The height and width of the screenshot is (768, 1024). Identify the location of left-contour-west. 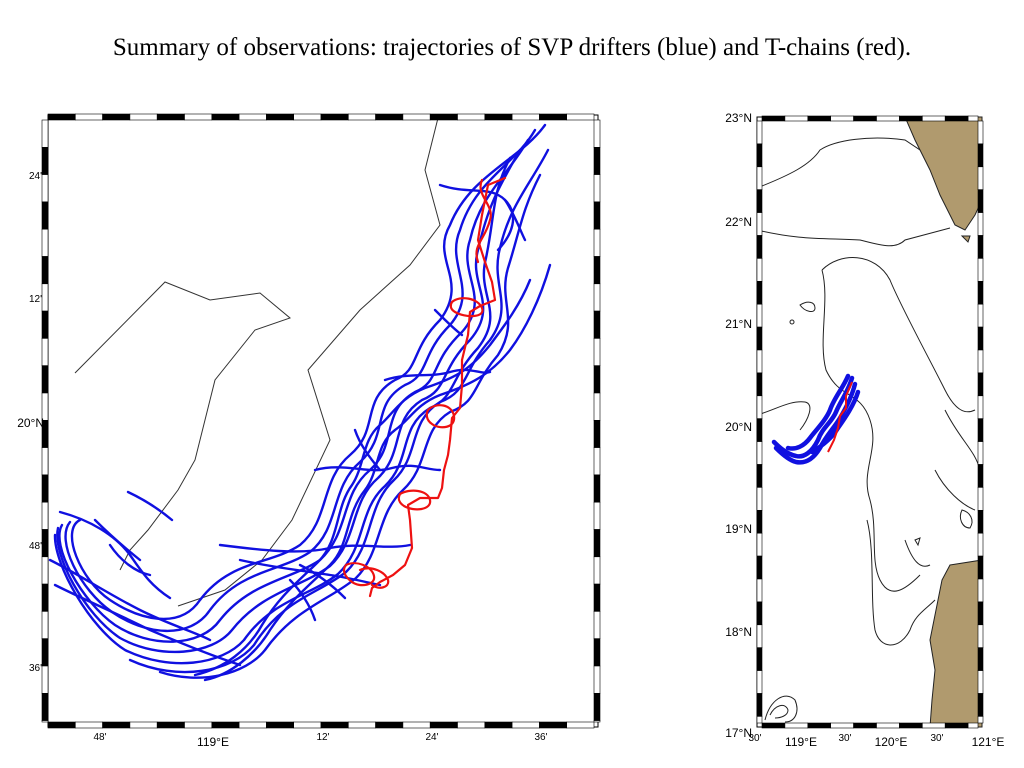
(183, 426).